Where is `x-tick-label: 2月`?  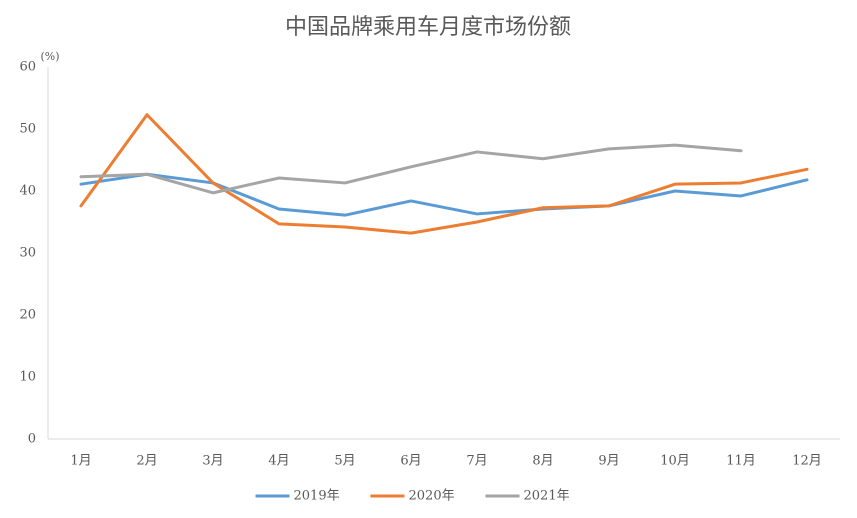
x-tick-label: 2月 is located at coordinates (146, 461).